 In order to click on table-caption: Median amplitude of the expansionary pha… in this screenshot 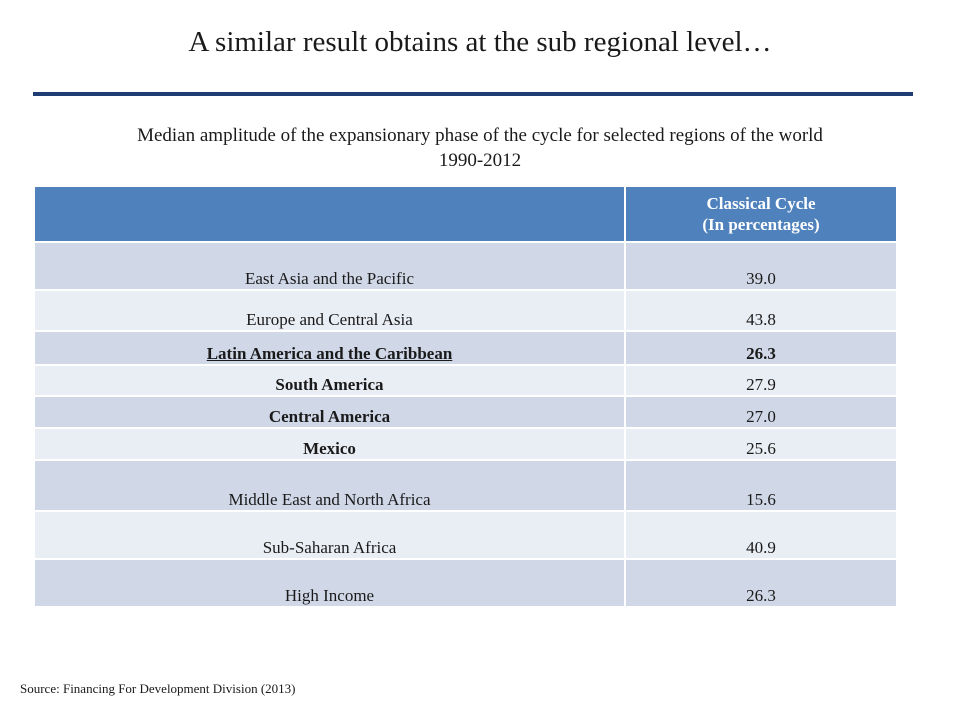, I will do `click(480, 148)`.